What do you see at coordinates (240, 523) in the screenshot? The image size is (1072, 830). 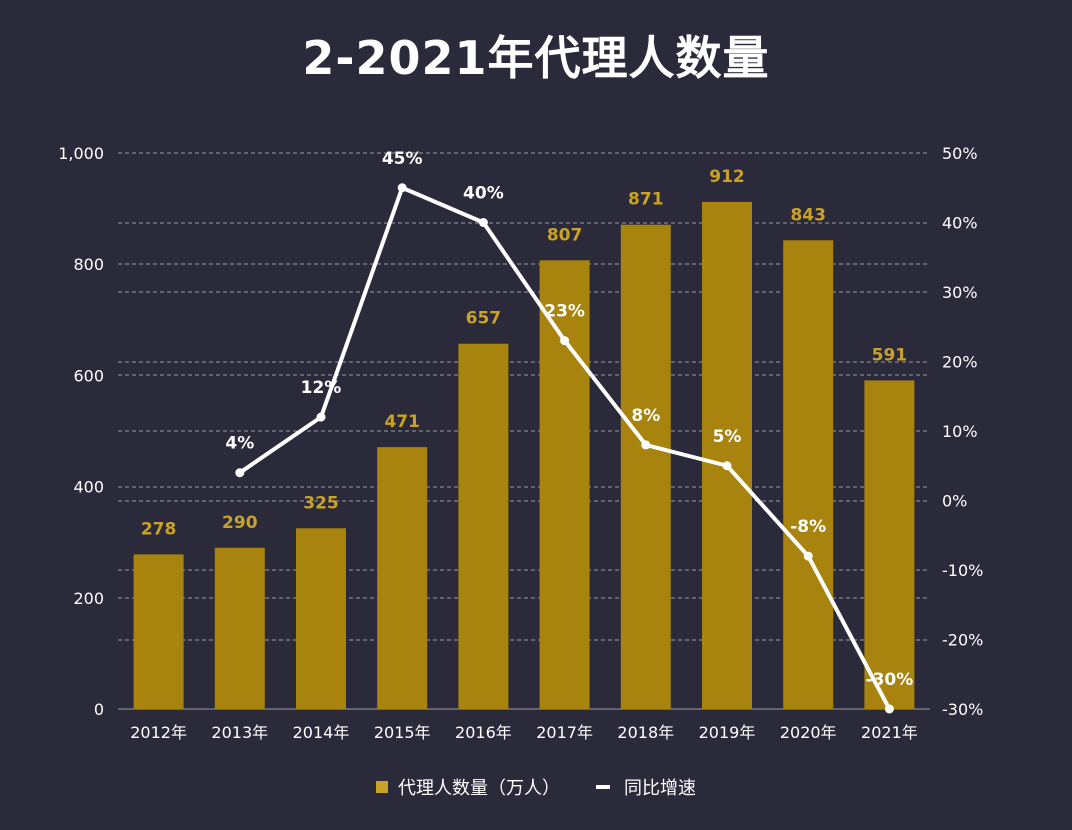 I see `bar-label: 290` at bounding box center [240, 523].